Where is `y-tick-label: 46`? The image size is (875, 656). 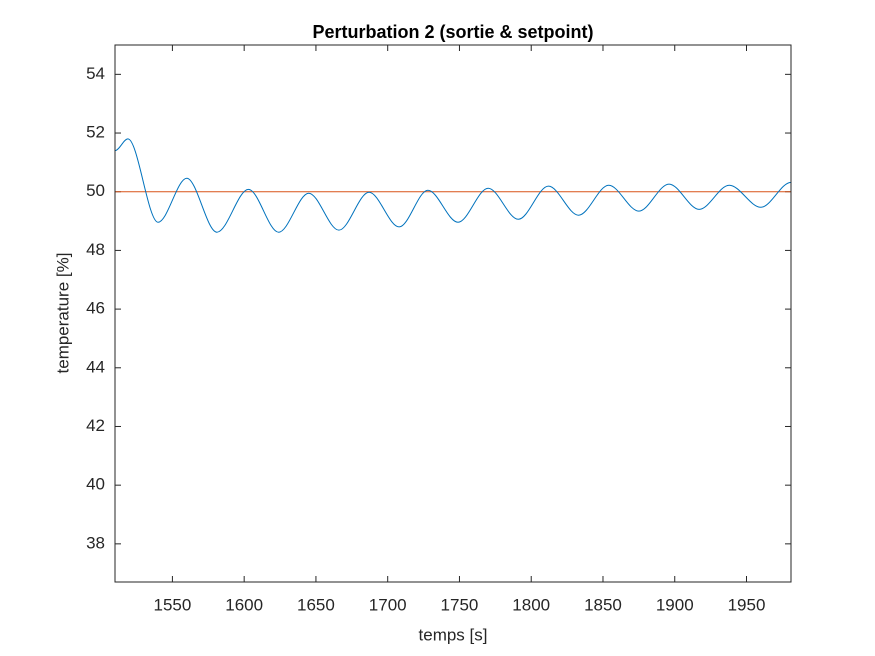 y-tick-label: 46 is located at coordinates (95, 308).